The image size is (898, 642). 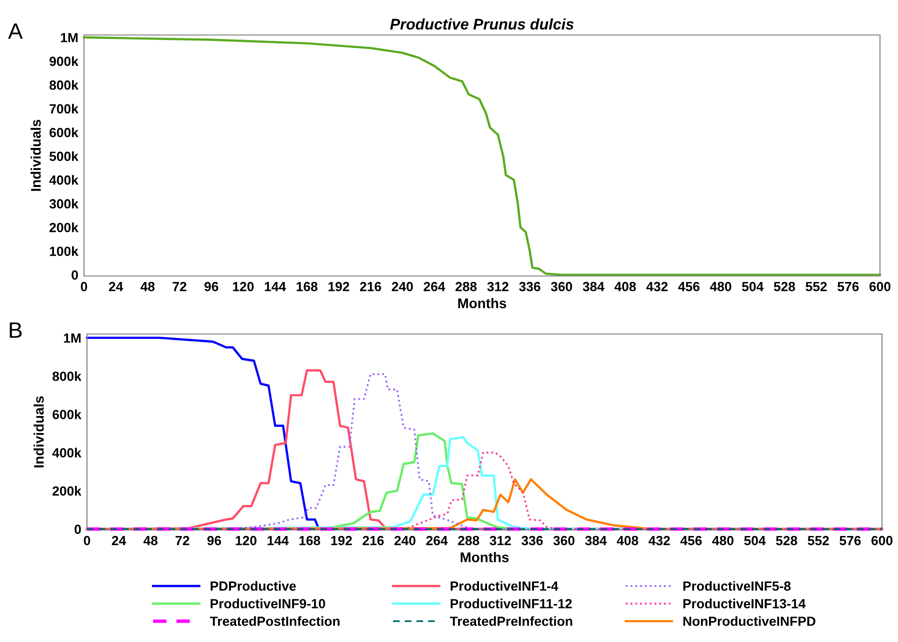 What do you see at coordinates (16, 330) in the screenshot?
I see `text: B` at bounding box center [16, 330].